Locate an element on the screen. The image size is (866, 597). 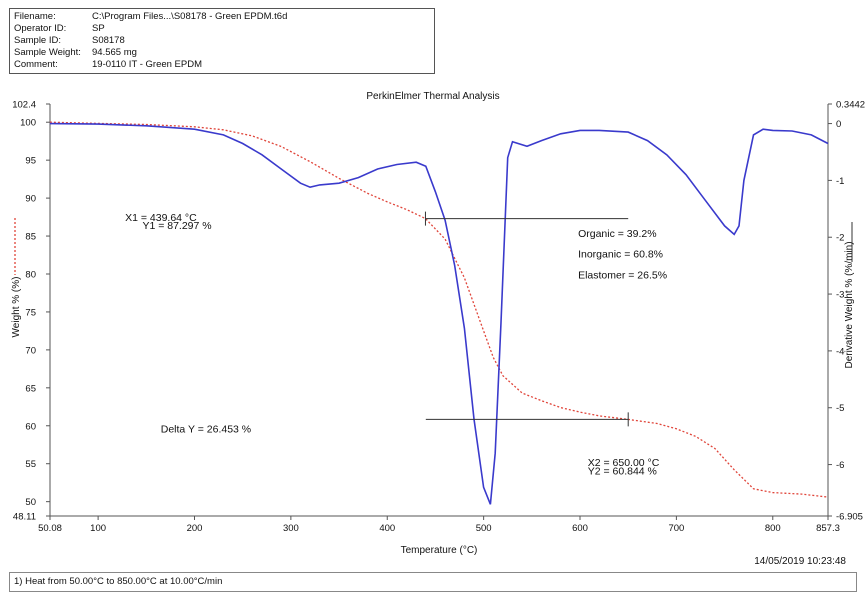
x-tick-label: 100 is located at coordinates (98, 528).